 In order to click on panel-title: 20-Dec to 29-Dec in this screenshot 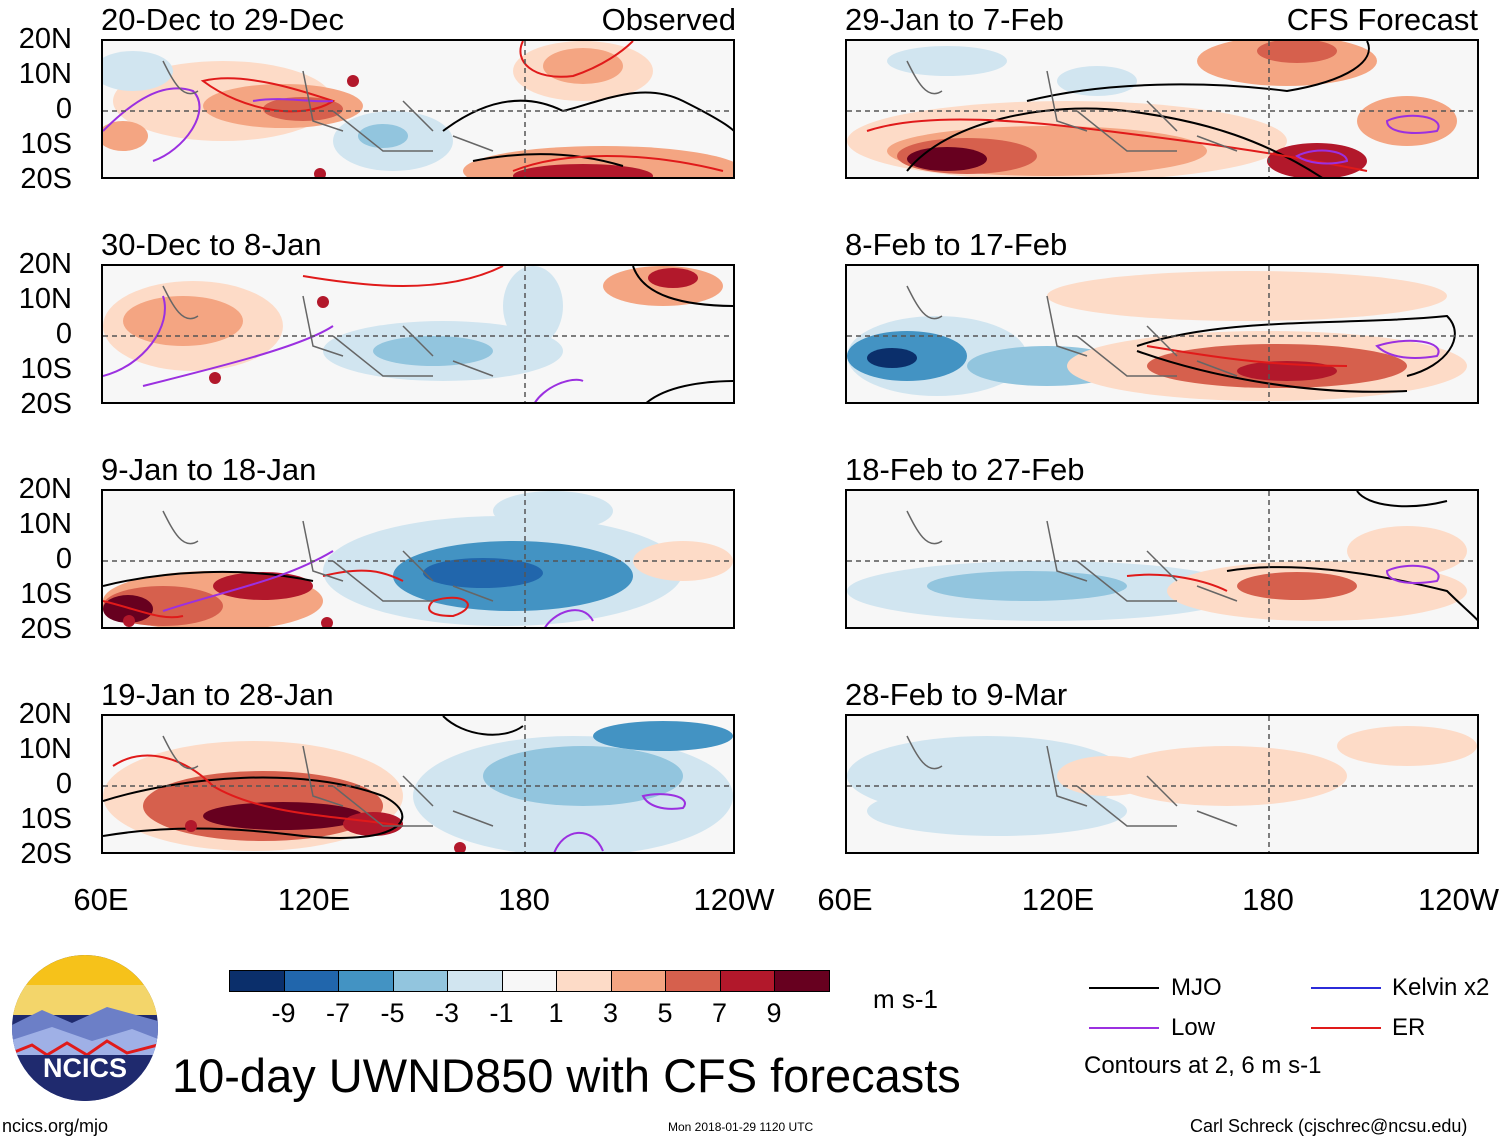, I will do `click(222, 19)`.